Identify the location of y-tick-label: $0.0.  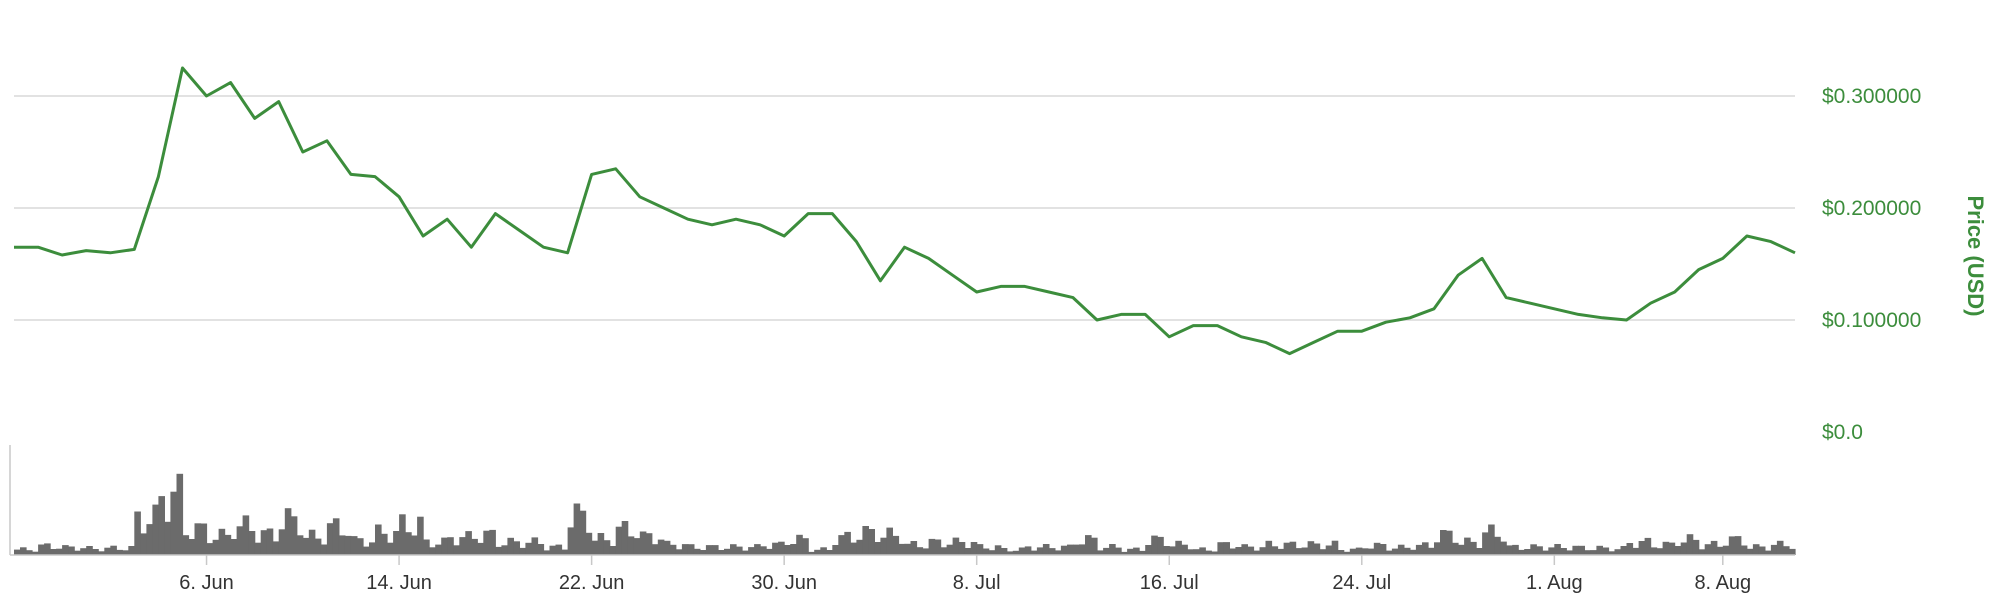
(1842, 432).